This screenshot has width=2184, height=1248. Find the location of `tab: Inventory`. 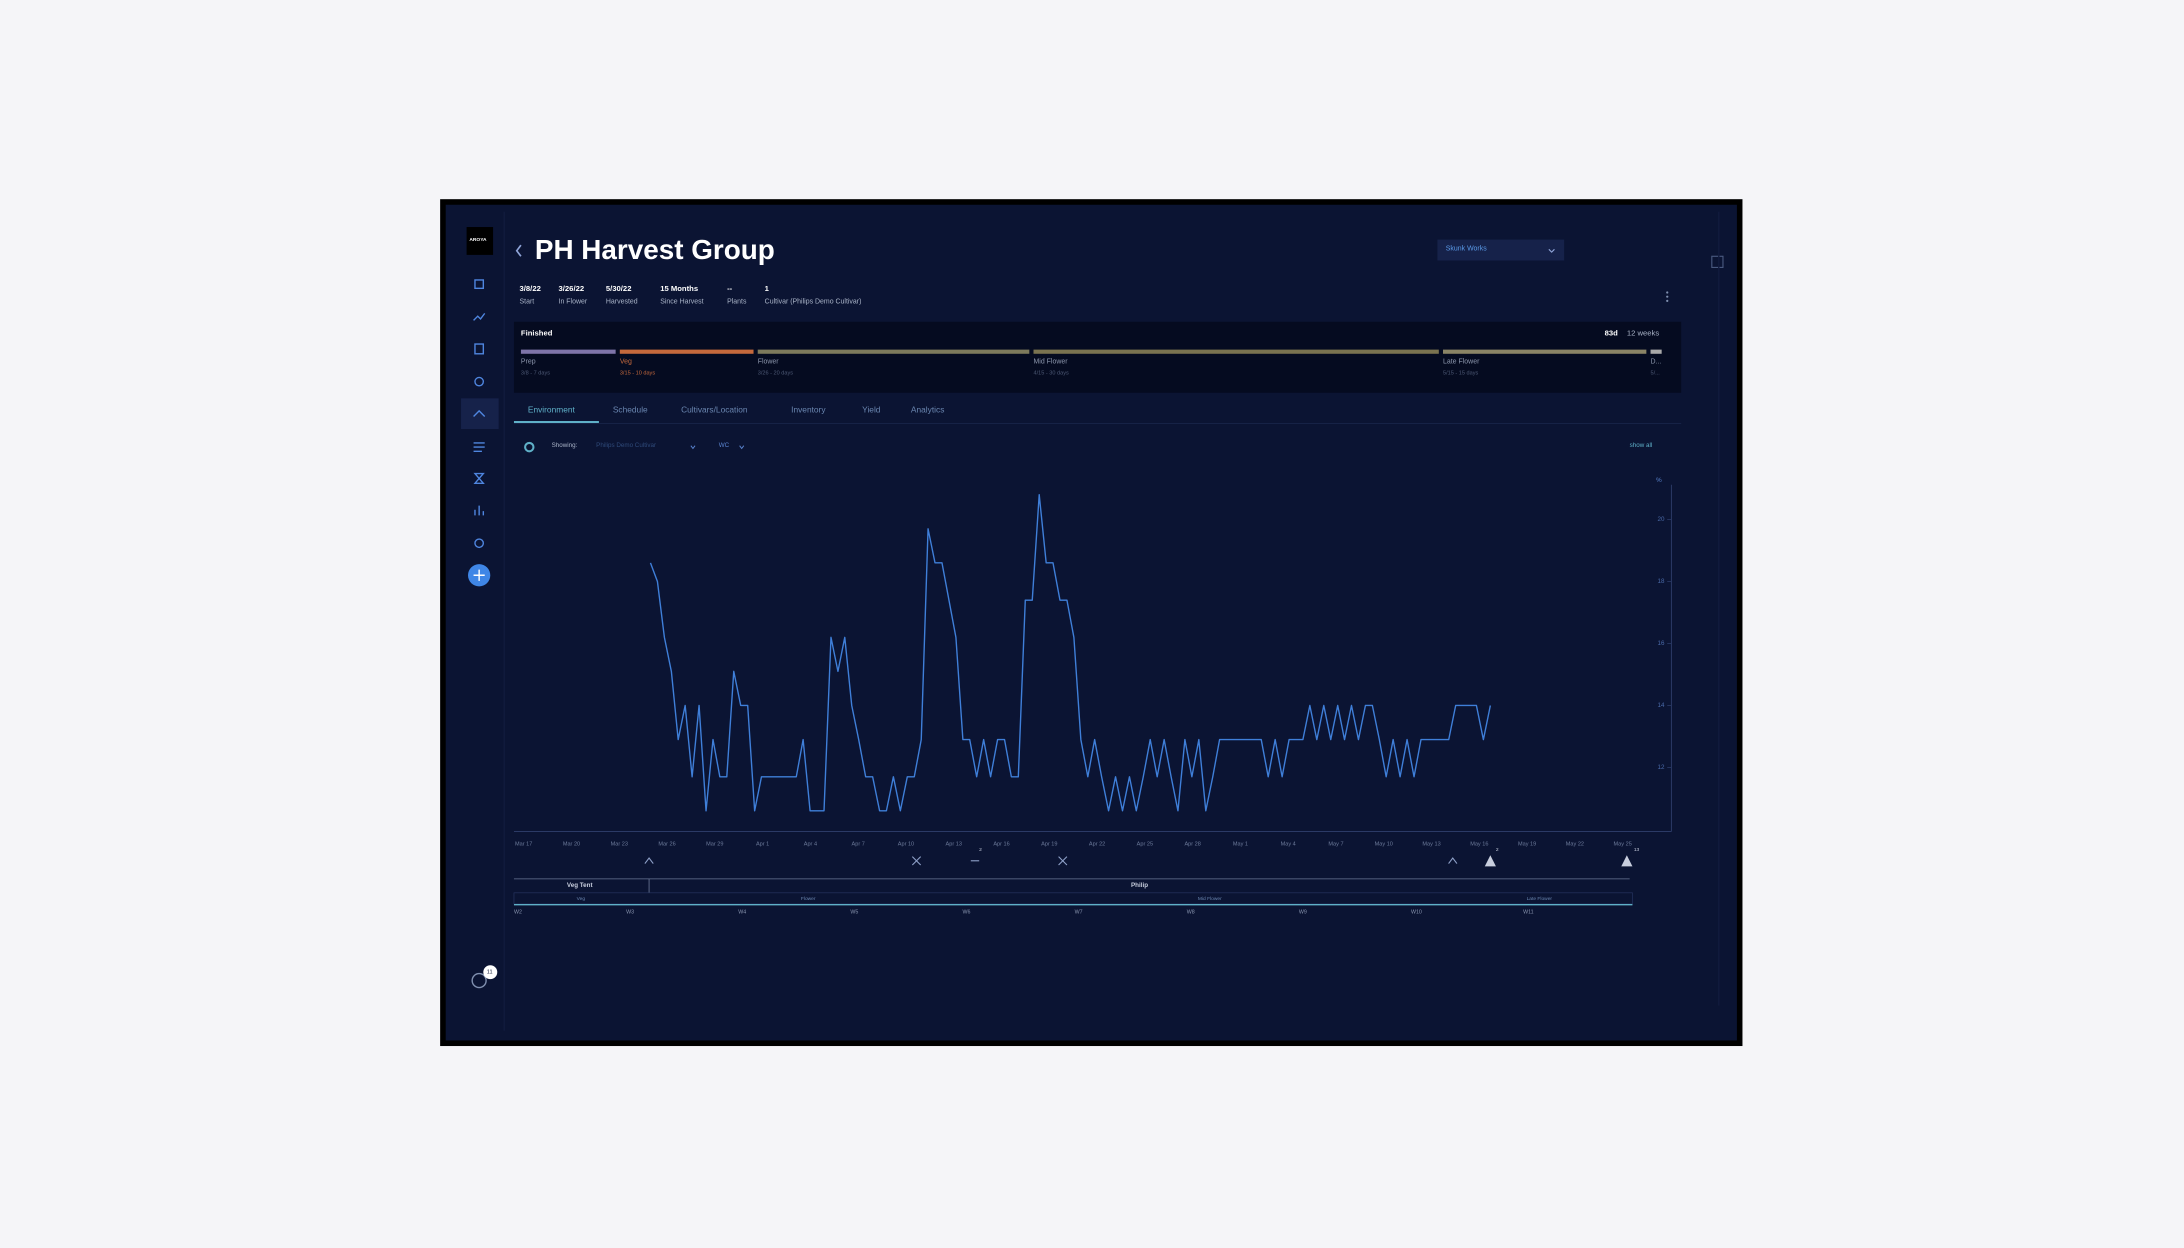

tab: Inventory is located at coordinates (808, 411).